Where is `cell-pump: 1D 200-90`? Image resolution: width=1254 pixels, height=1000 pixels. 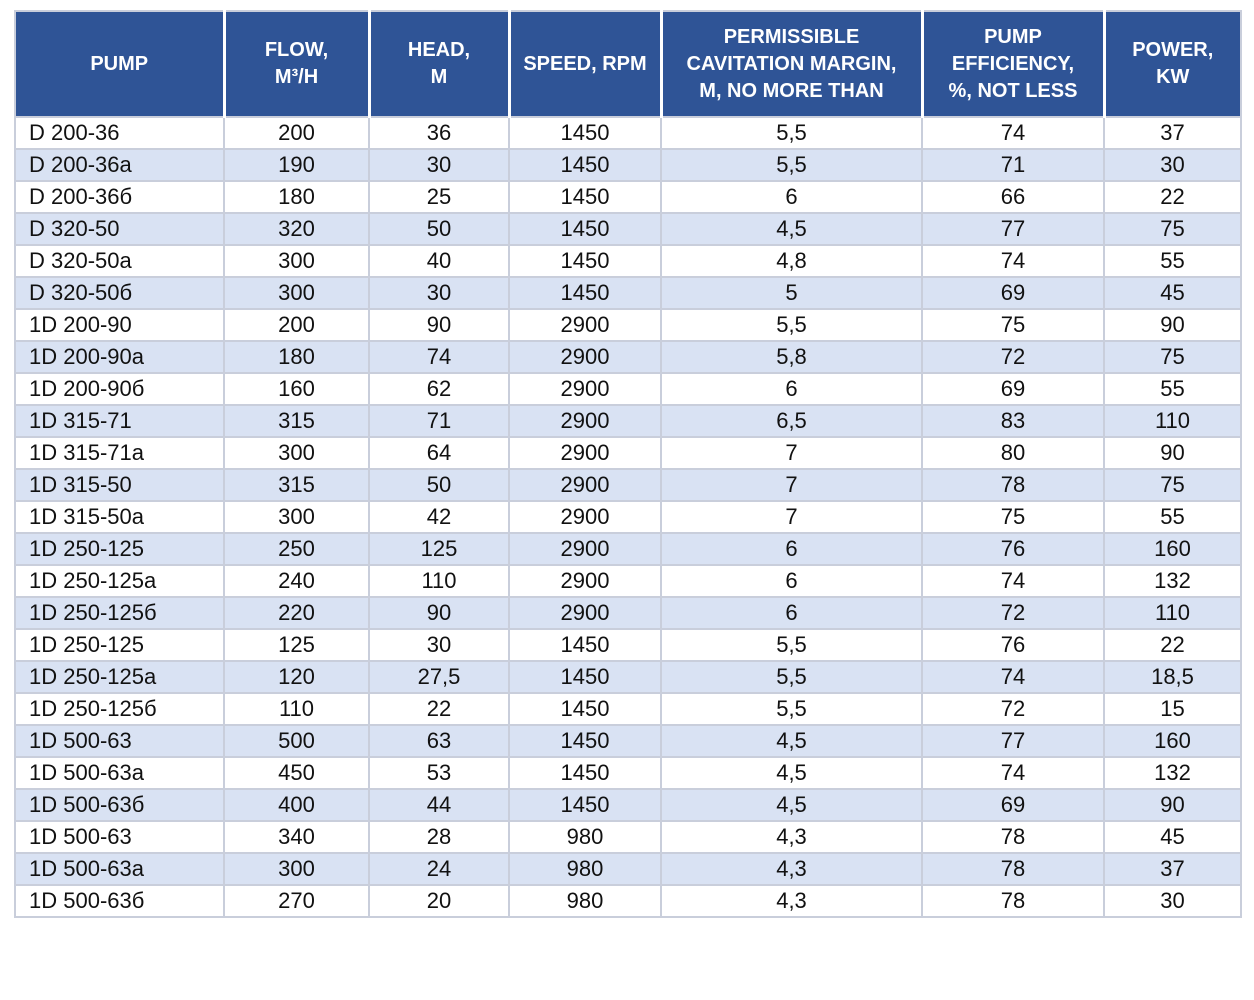
cell-pump: 1D 200-90 is located at coordinates (119, 325).